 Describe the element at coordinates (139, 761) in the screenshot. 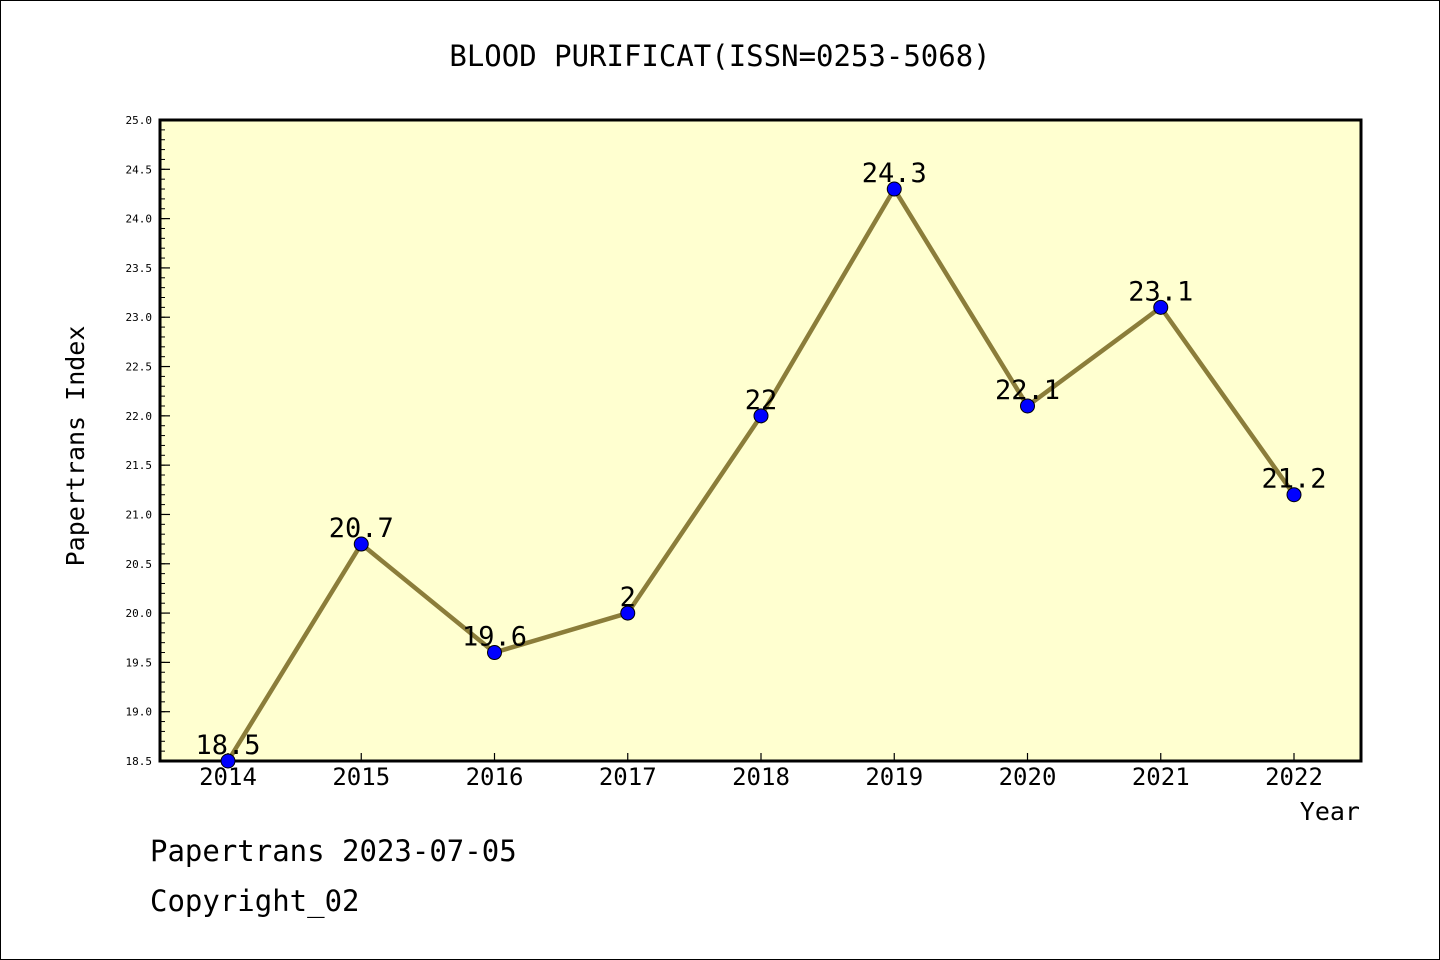

I see `y-tick-label: 18.5` at that location.